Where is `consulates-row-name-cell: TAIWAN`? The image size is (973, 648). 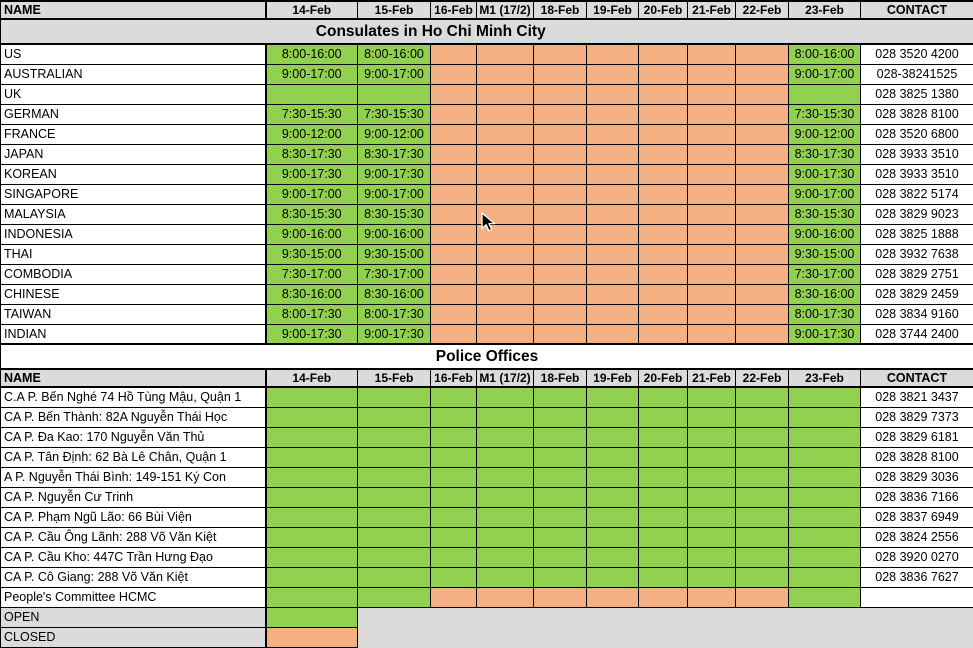 consulates-row-name-cell: TAIWAN is located at coordinates (133, 314).